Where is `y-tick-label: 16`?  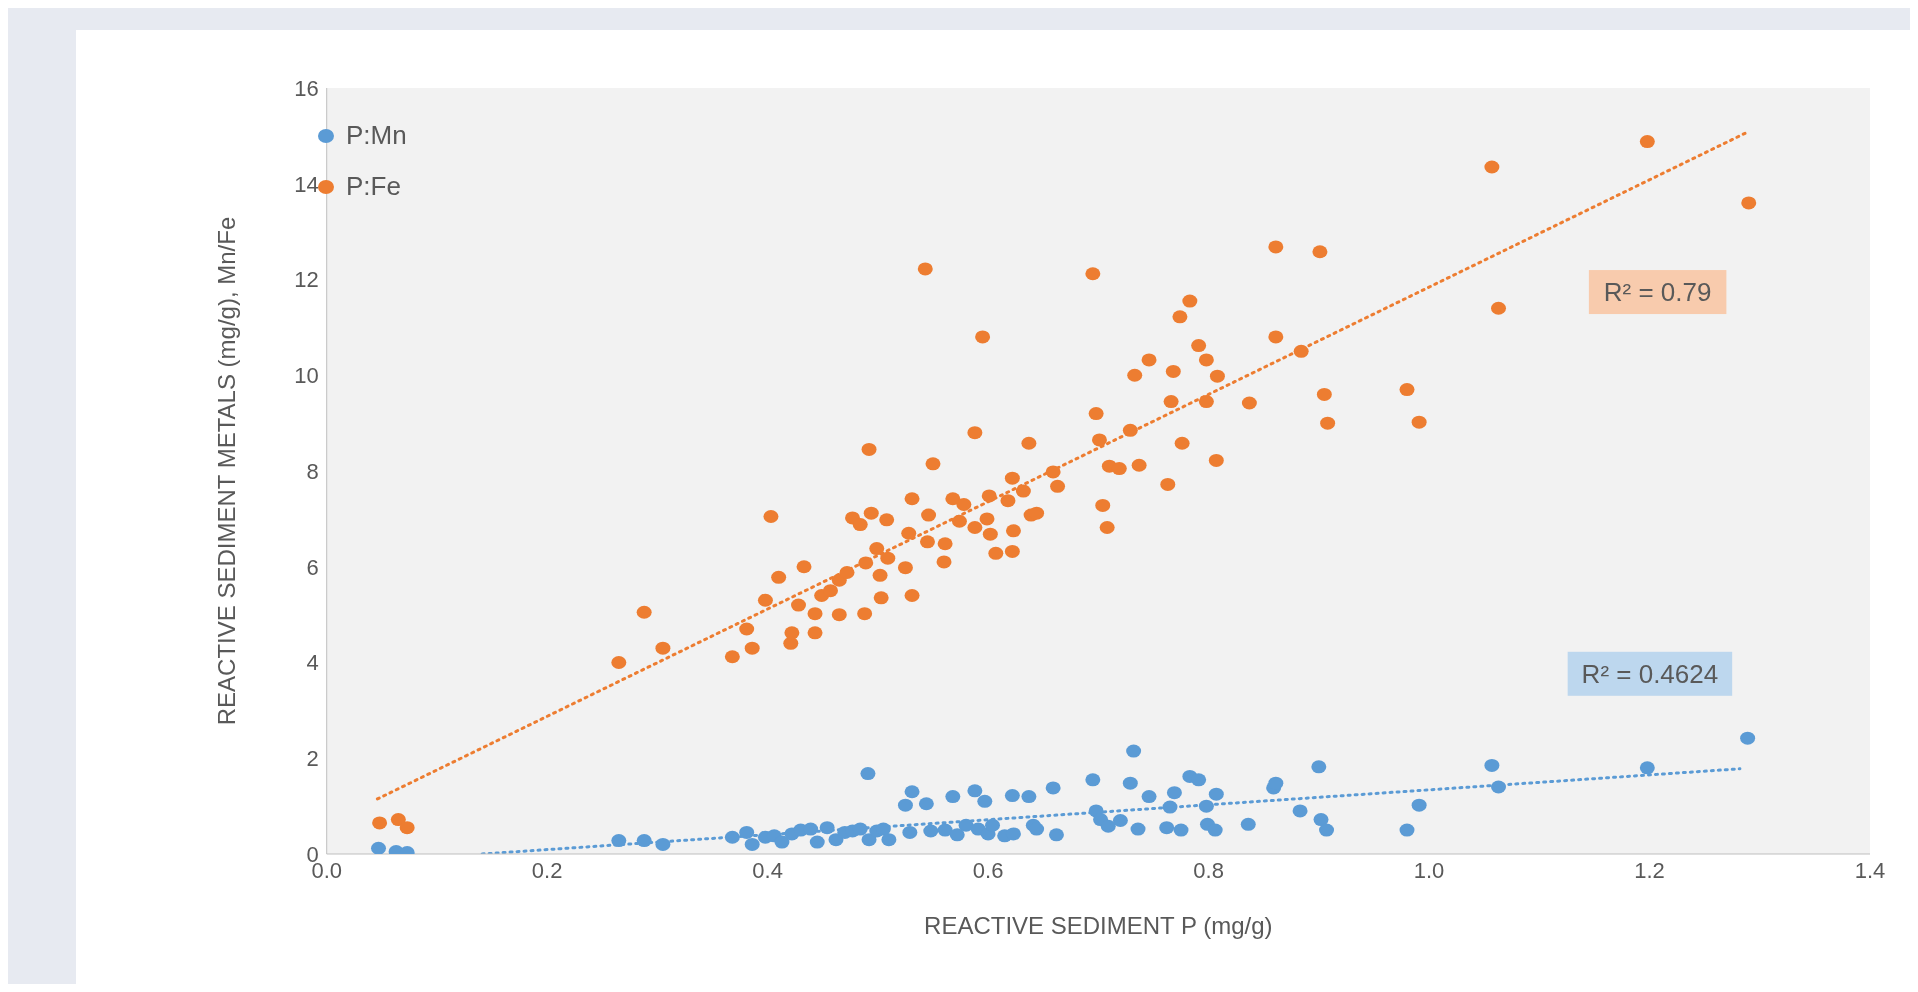 y-tick-label: 16 is located at coordinates (306, 88).